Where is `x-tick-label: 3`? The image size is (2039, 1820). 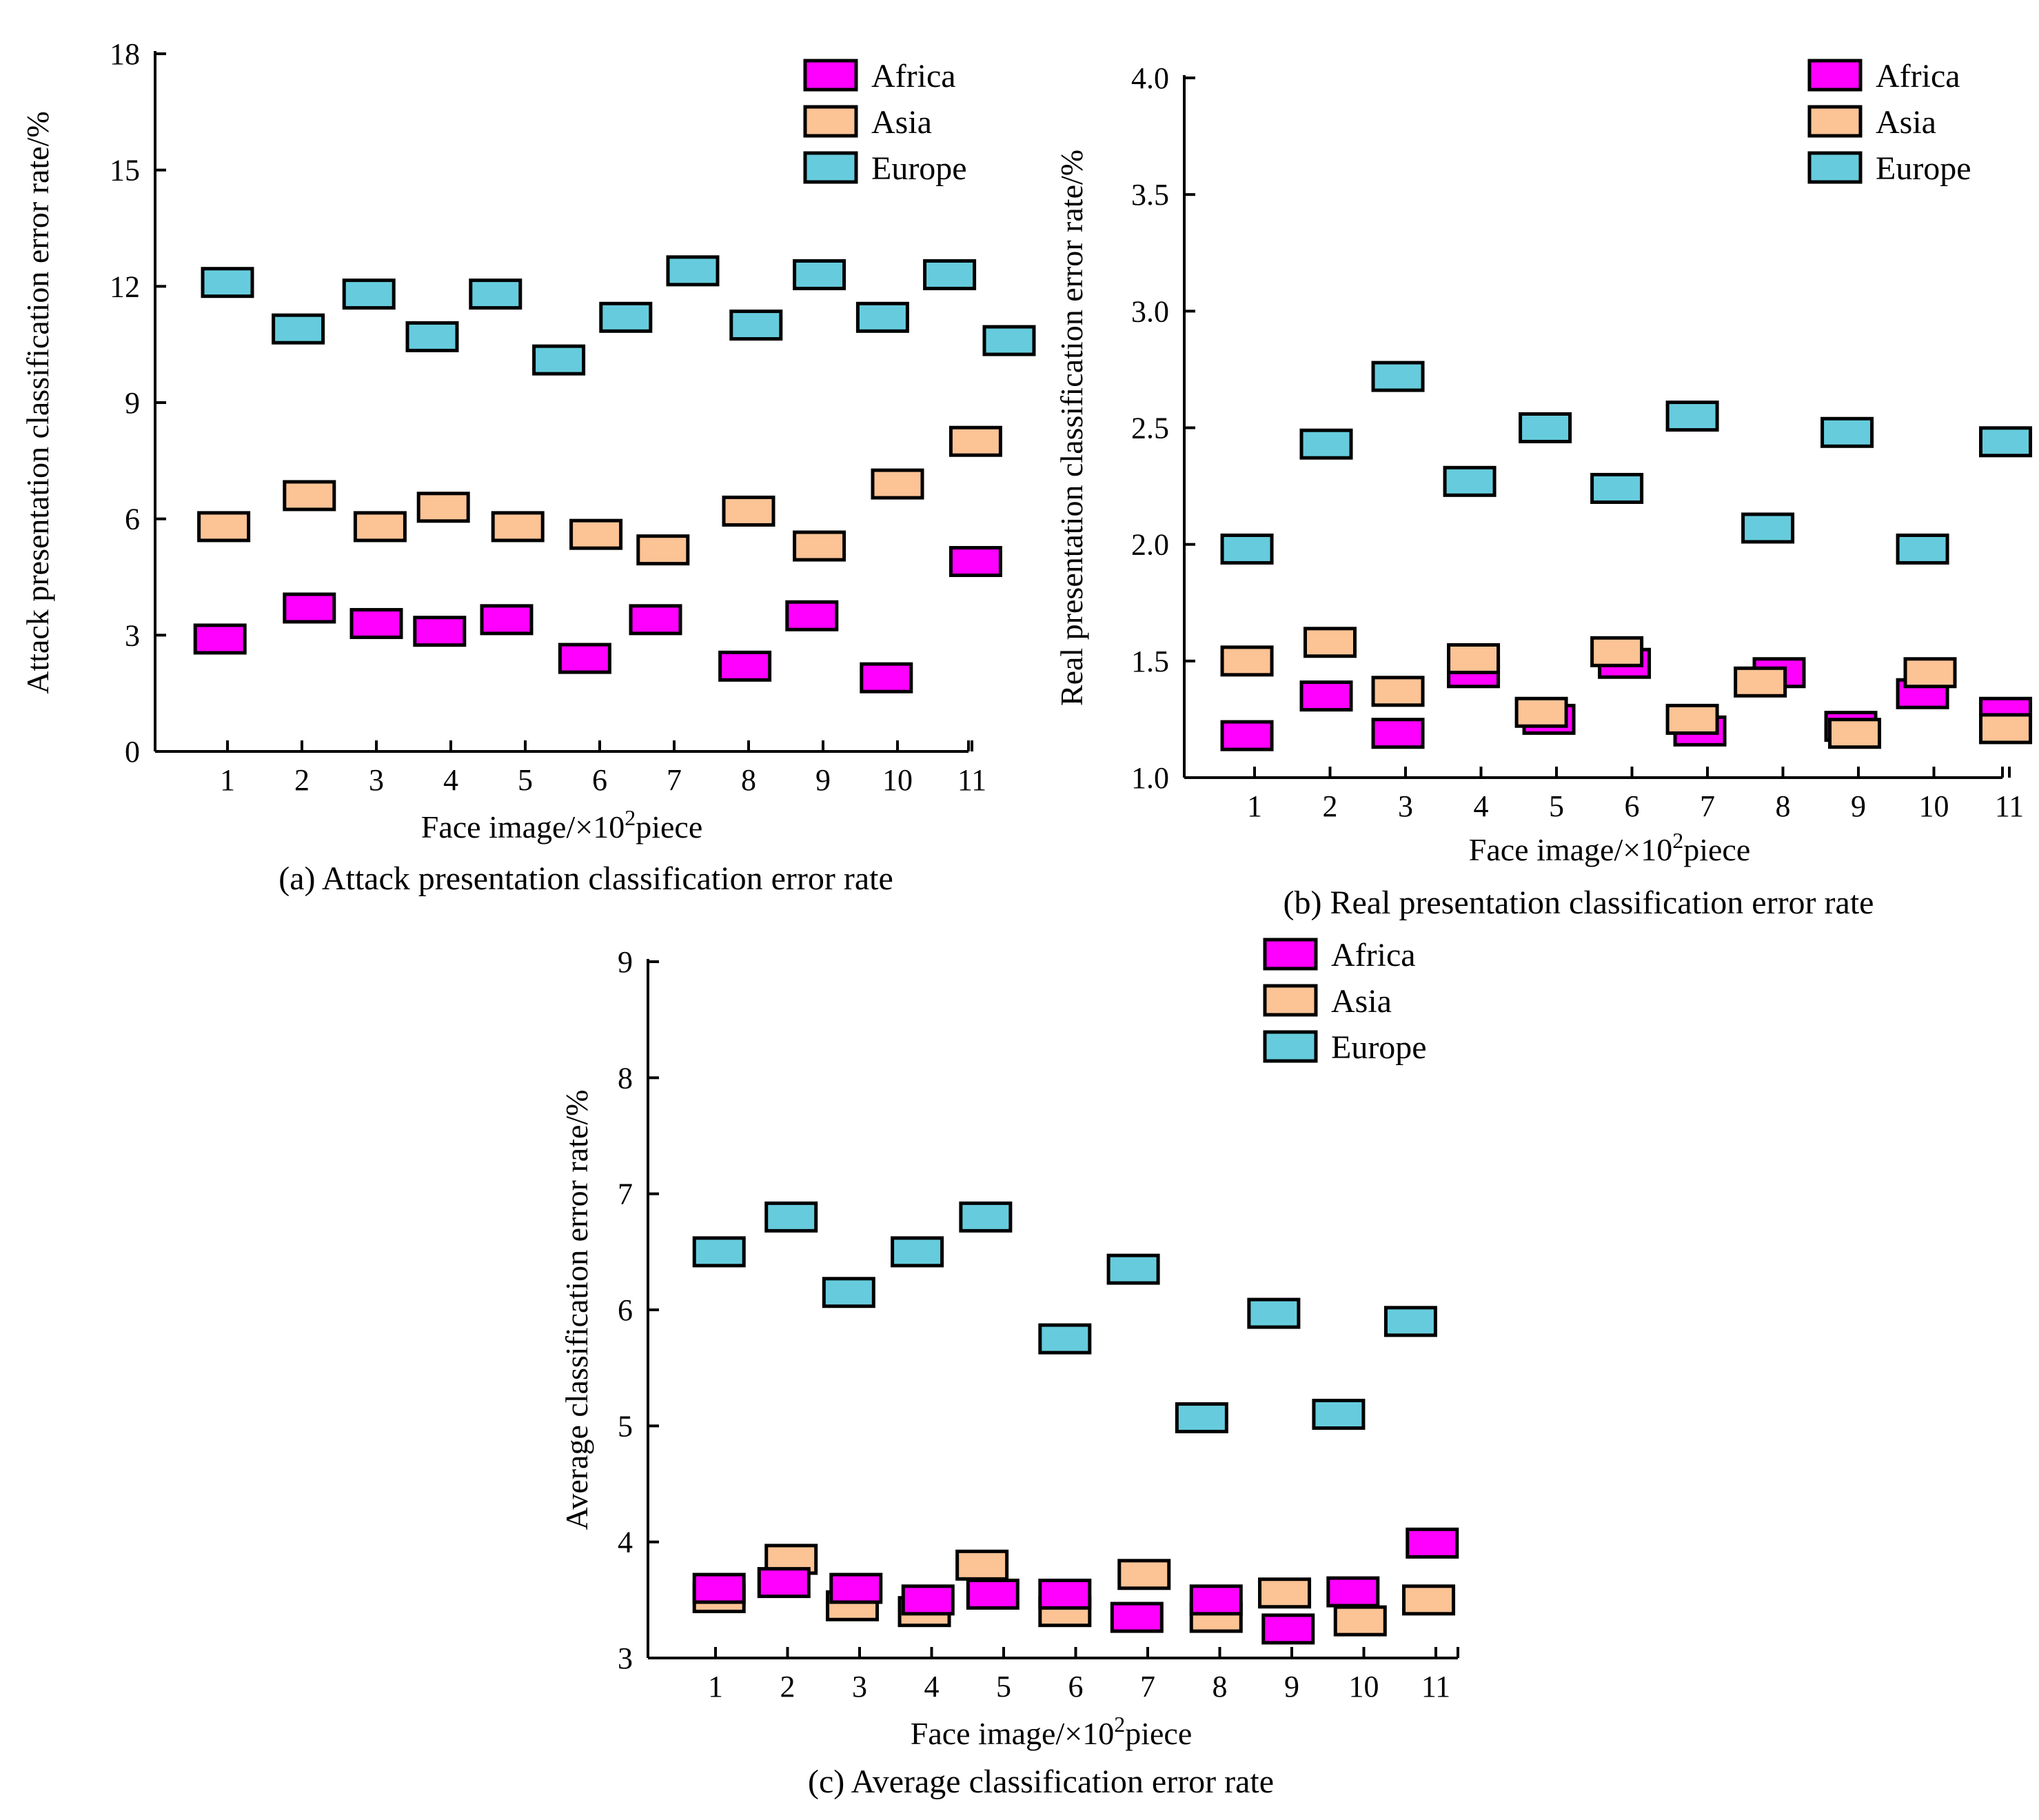 x-tick-label: 3 is located at coordinates (860, 1686).